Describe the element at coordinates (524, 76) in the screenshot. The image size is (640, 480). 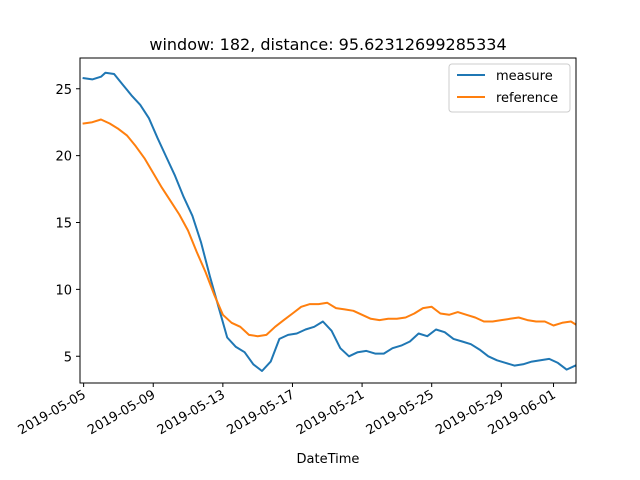
I see `legend-label-measure: measure` at that location.